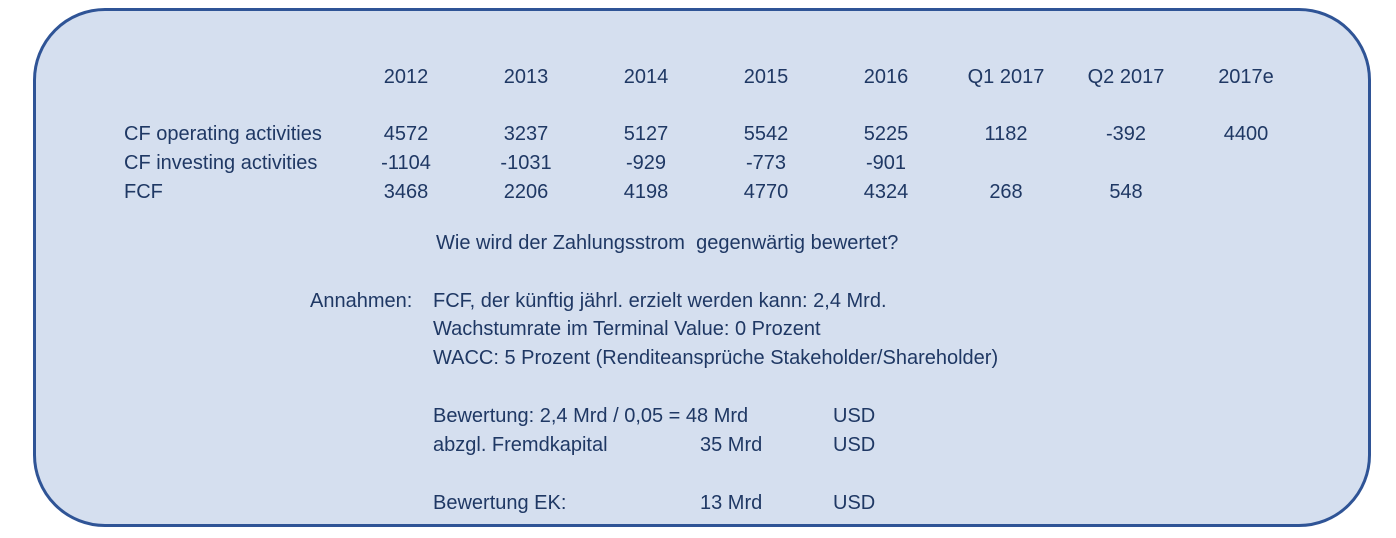 This screenshot has height=538, width=1396. I want to click on col-header-2013: 2013, so click(526, 77).